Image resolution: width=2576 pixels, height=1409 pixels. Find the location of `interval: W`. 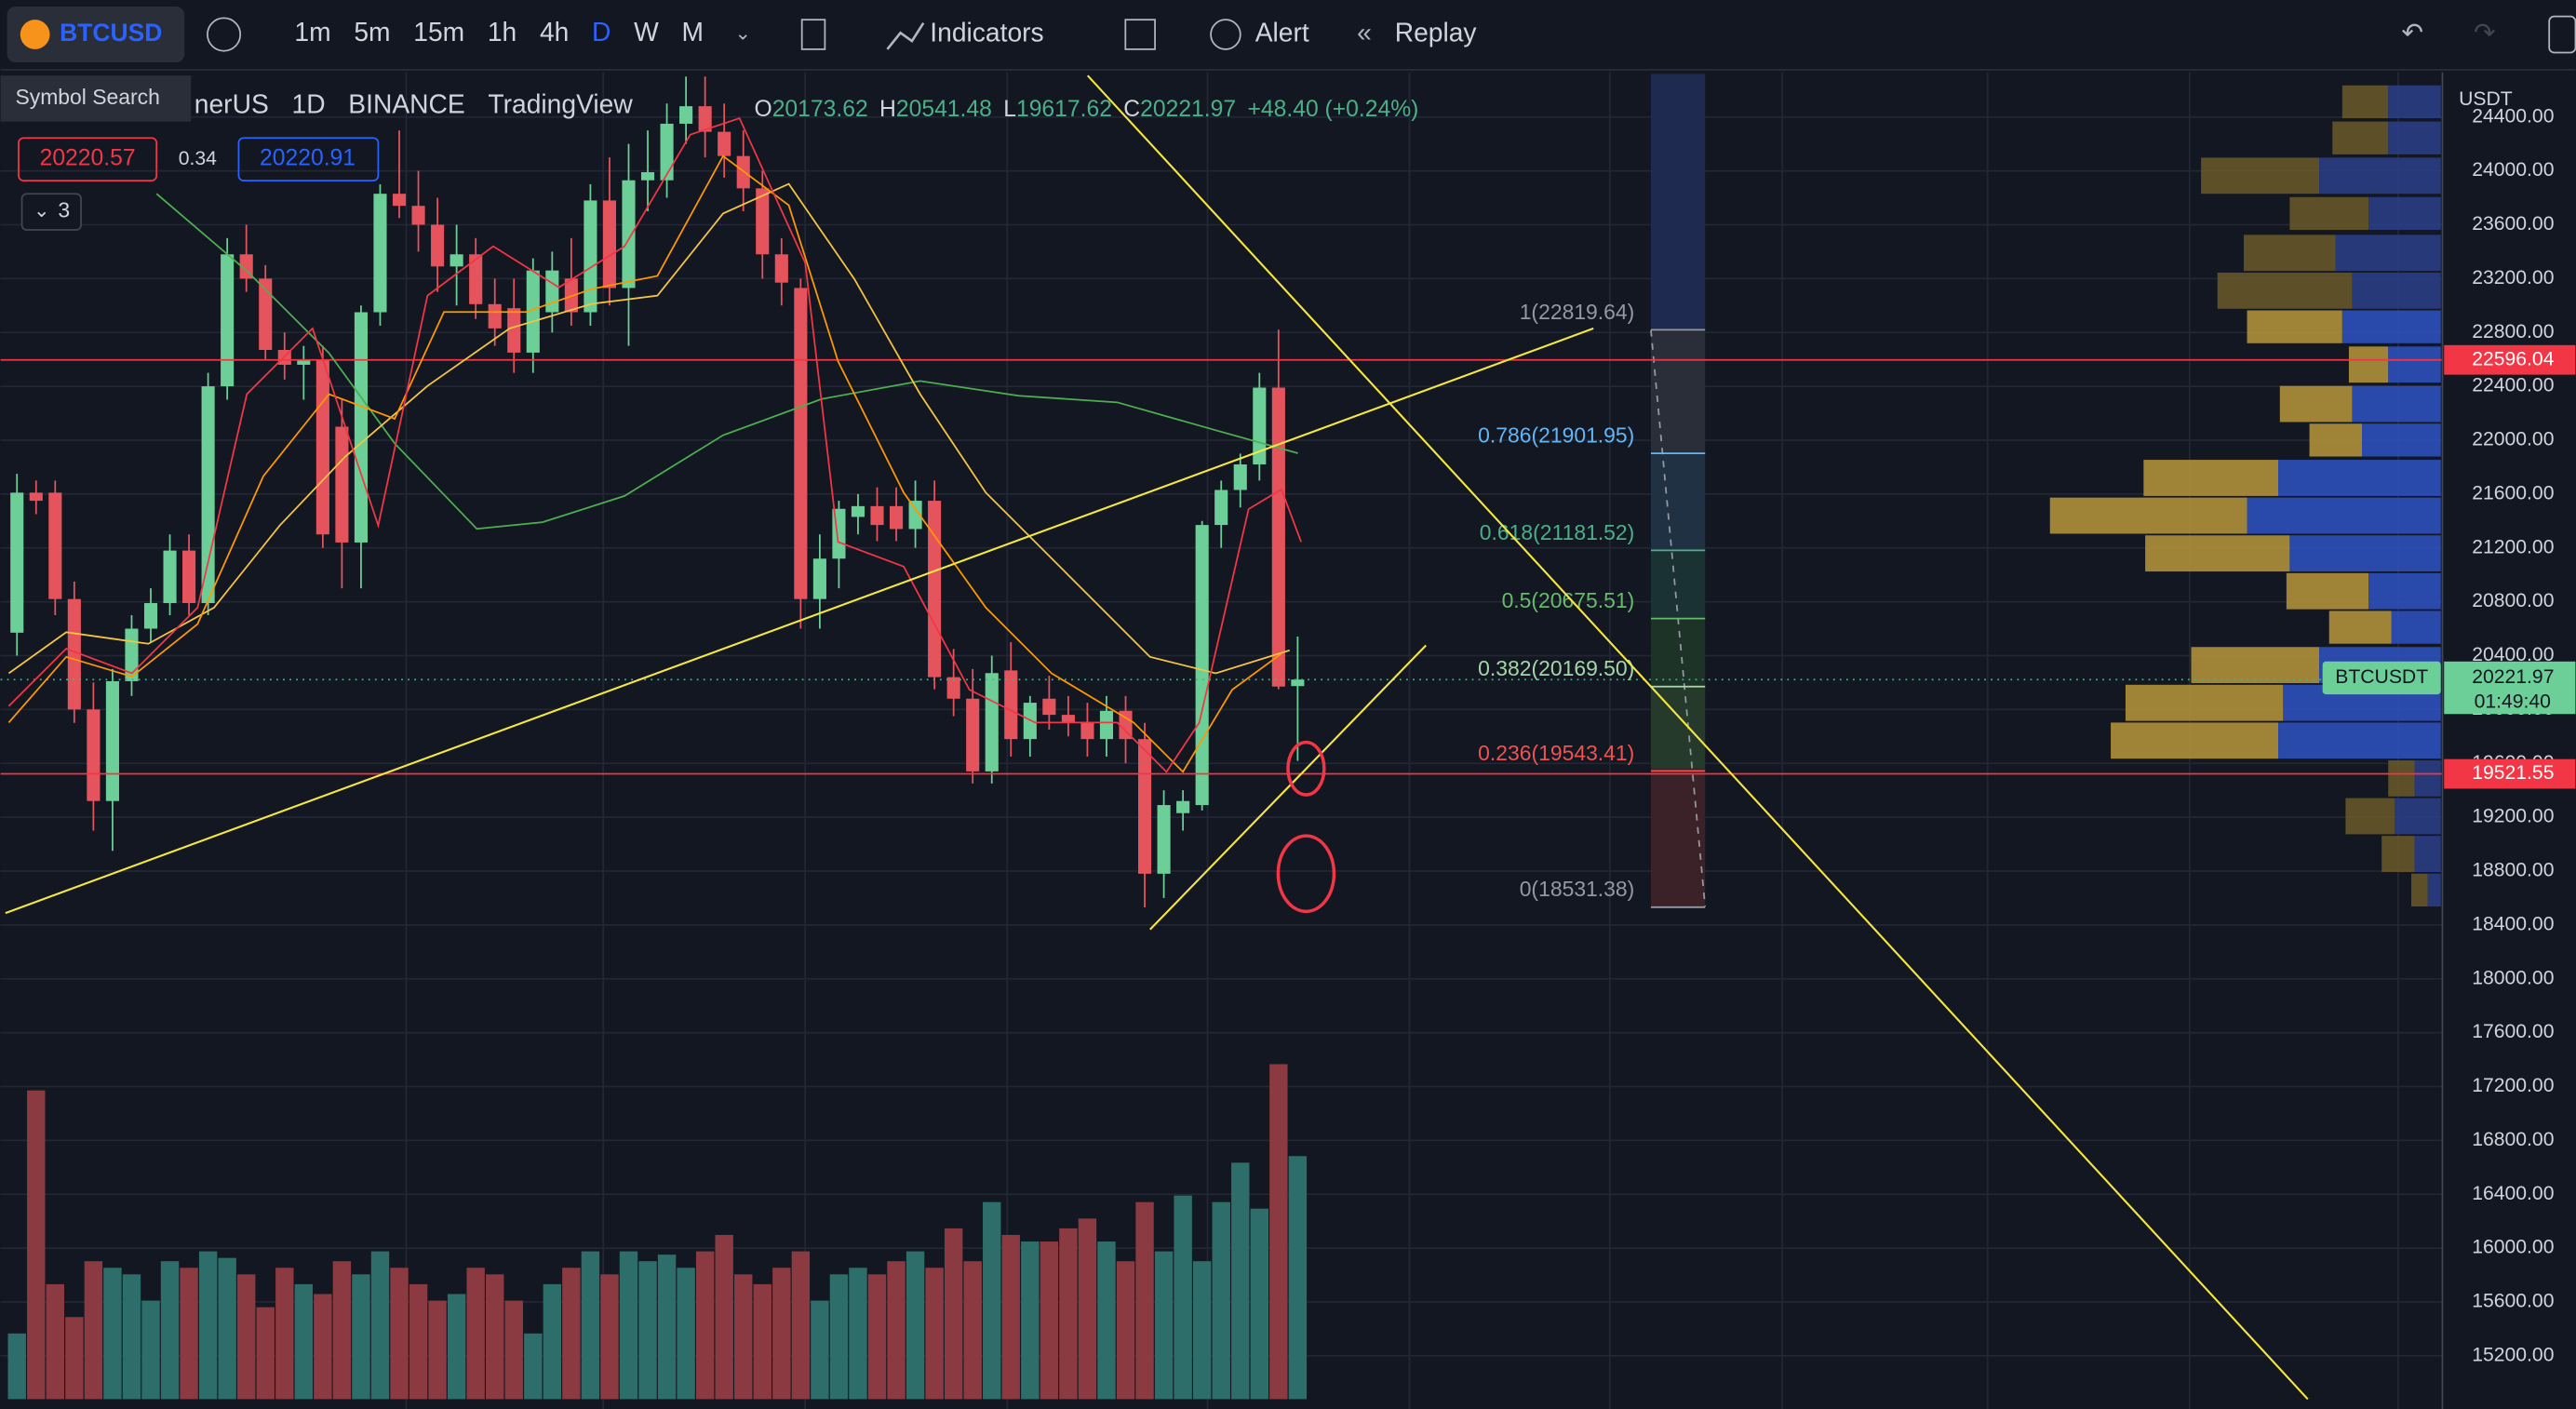

interval: W is located at coordinates (646, 32).